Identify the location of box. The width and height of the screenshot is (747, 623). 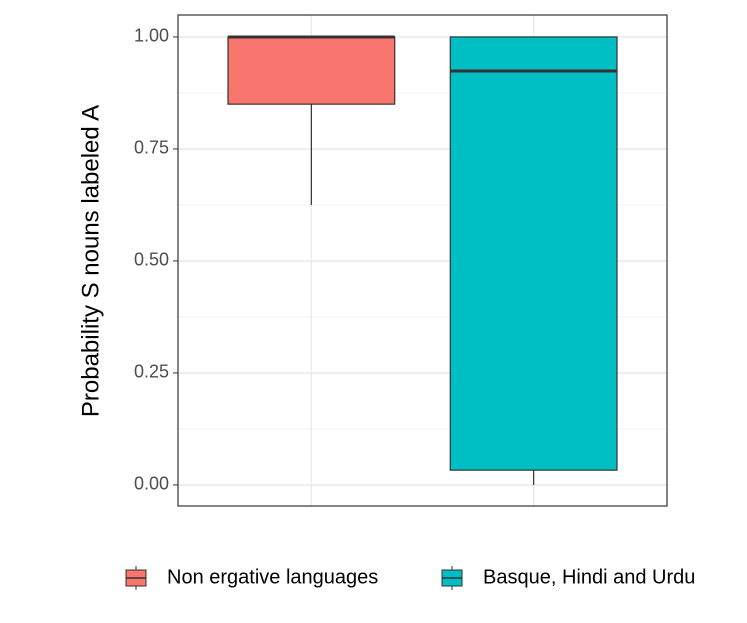
(311, 70).